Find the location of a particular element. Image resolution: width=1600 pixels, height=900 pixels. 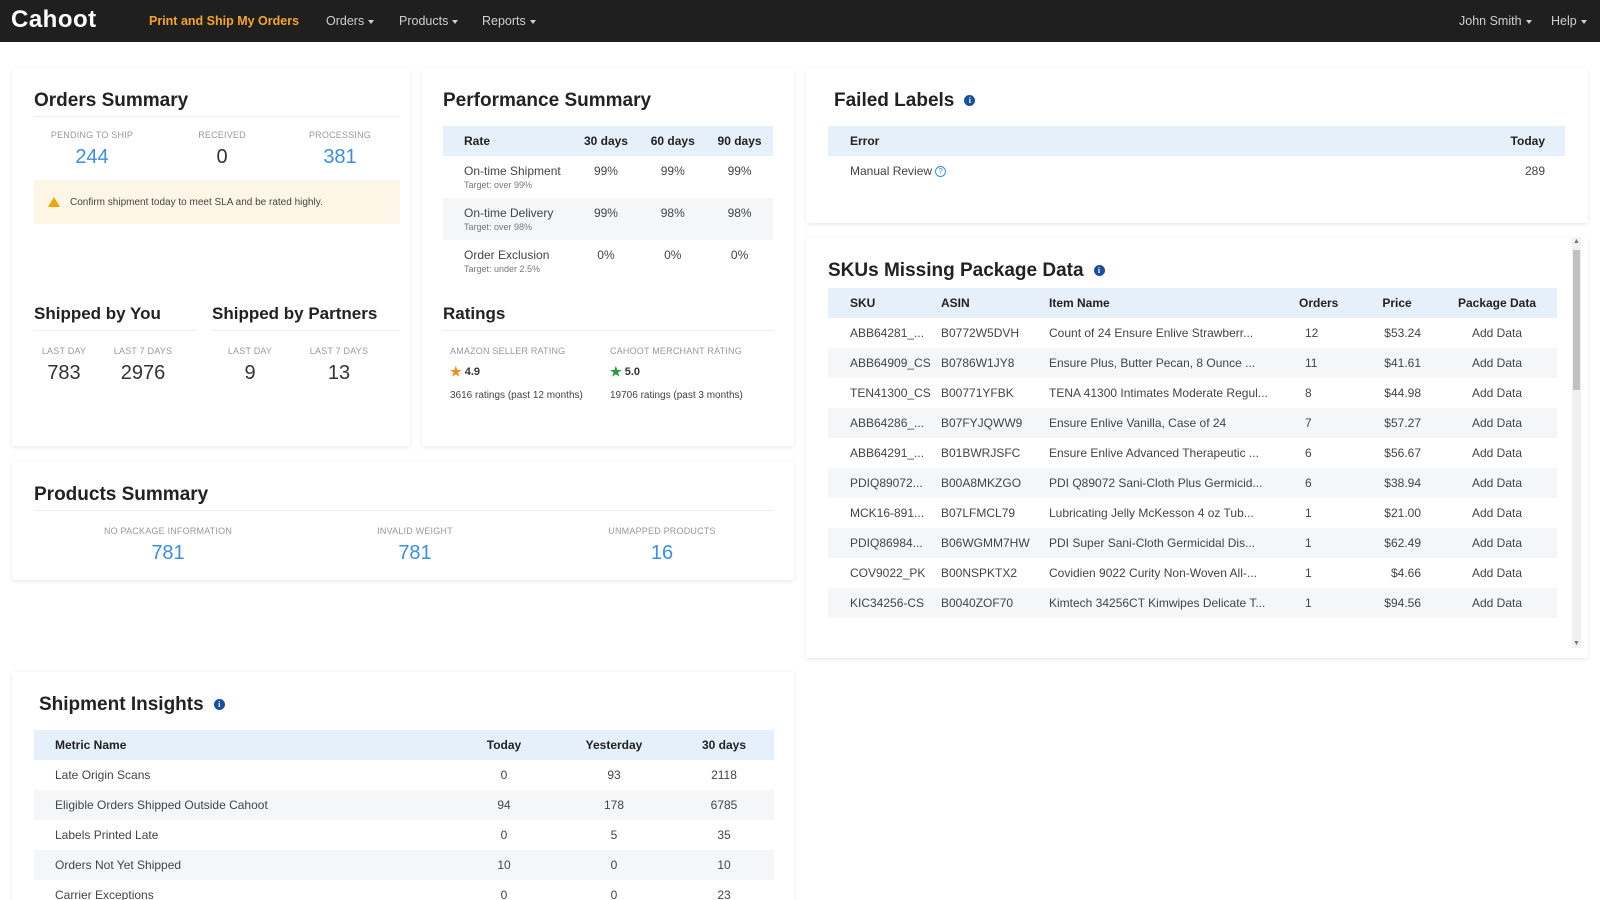

orders-cell: 8 is located at coordinates (1308, 393).